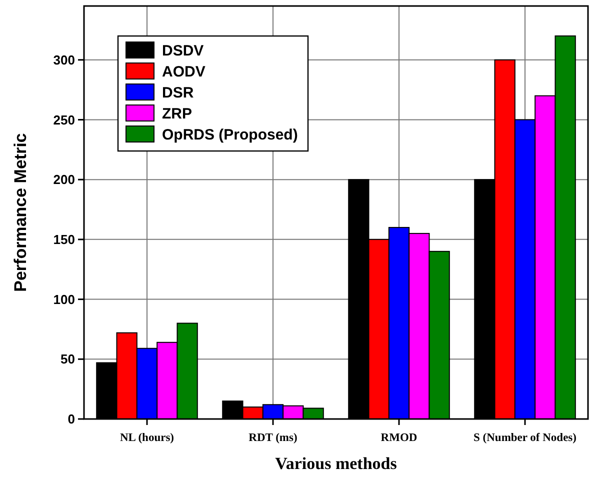 Image resolution: width=591 pixels, height=481 pixels. Describe the element at coordinates (64, 120) in the screenshot. I see `y-tick-label: 250` at that location.